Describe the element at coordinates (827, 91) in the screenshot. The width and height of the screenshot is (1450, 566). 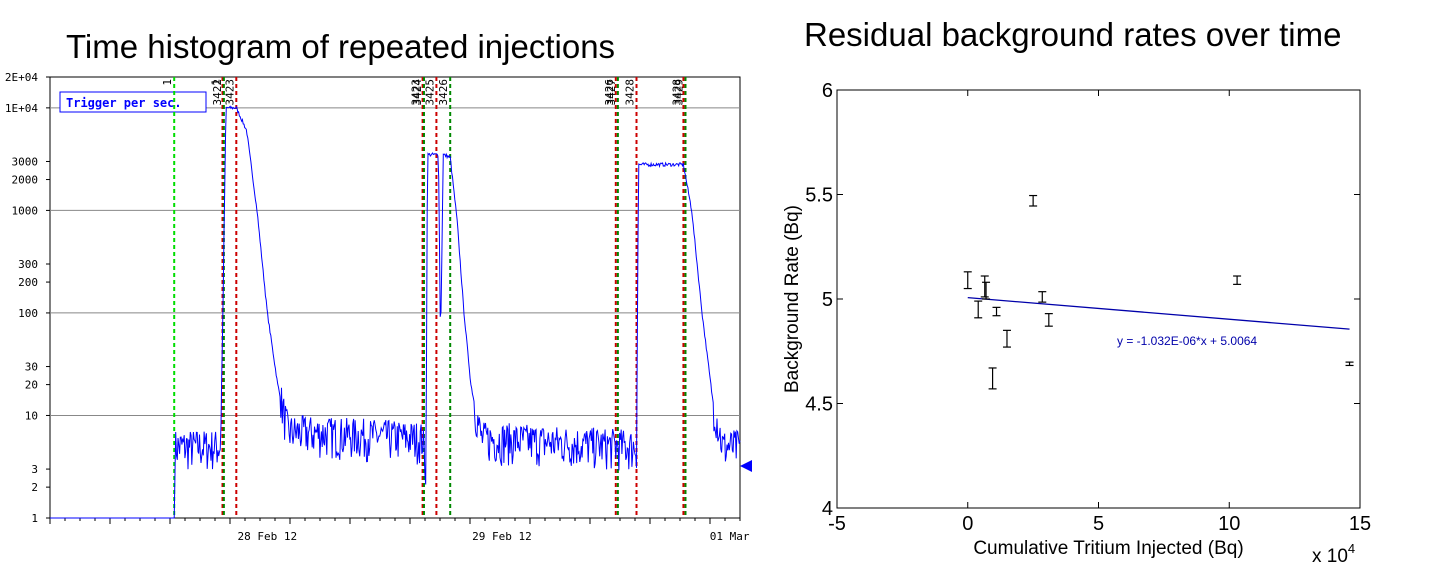
I see `y-tick-label: 6` at that location.